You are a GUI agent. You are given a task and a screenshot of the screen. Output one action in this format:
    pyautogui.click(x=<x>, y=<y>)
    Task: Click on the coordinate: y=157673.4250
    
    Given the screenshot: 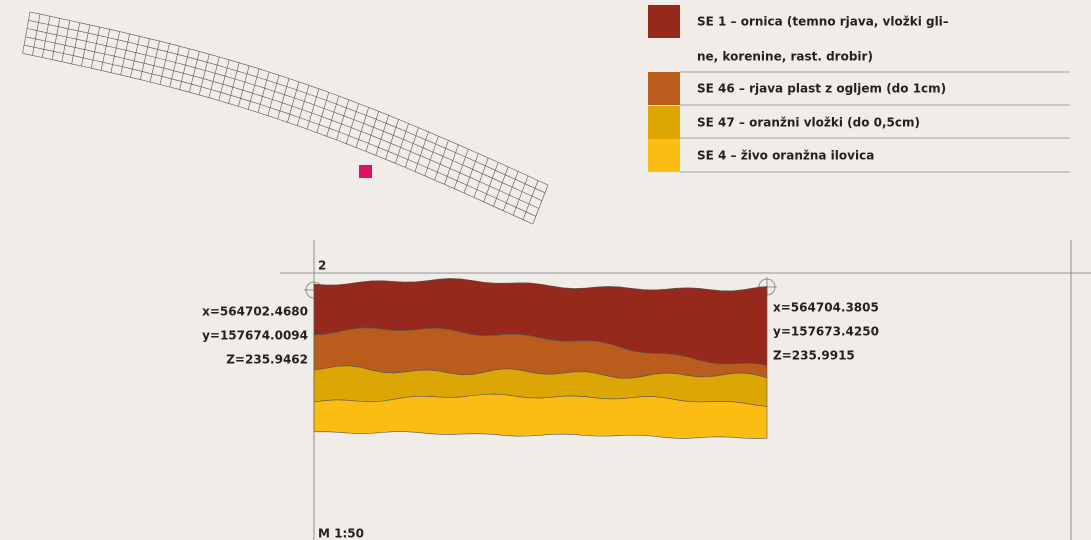 What is the action you would take?
    pyautogui.click(x=826, y=332)
    